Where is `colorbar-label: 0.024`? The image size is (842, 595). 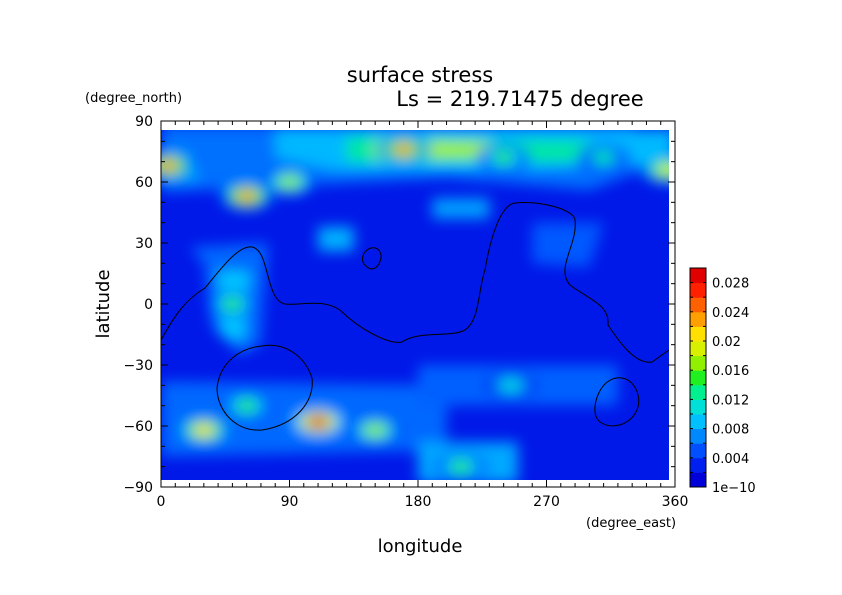 colorbar-label: 0.024 is located at coordinates (730, 313).